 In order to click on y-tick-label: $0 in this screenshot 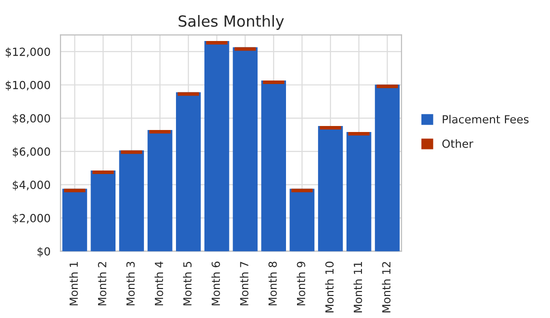, I will do `click(44, 252)`.